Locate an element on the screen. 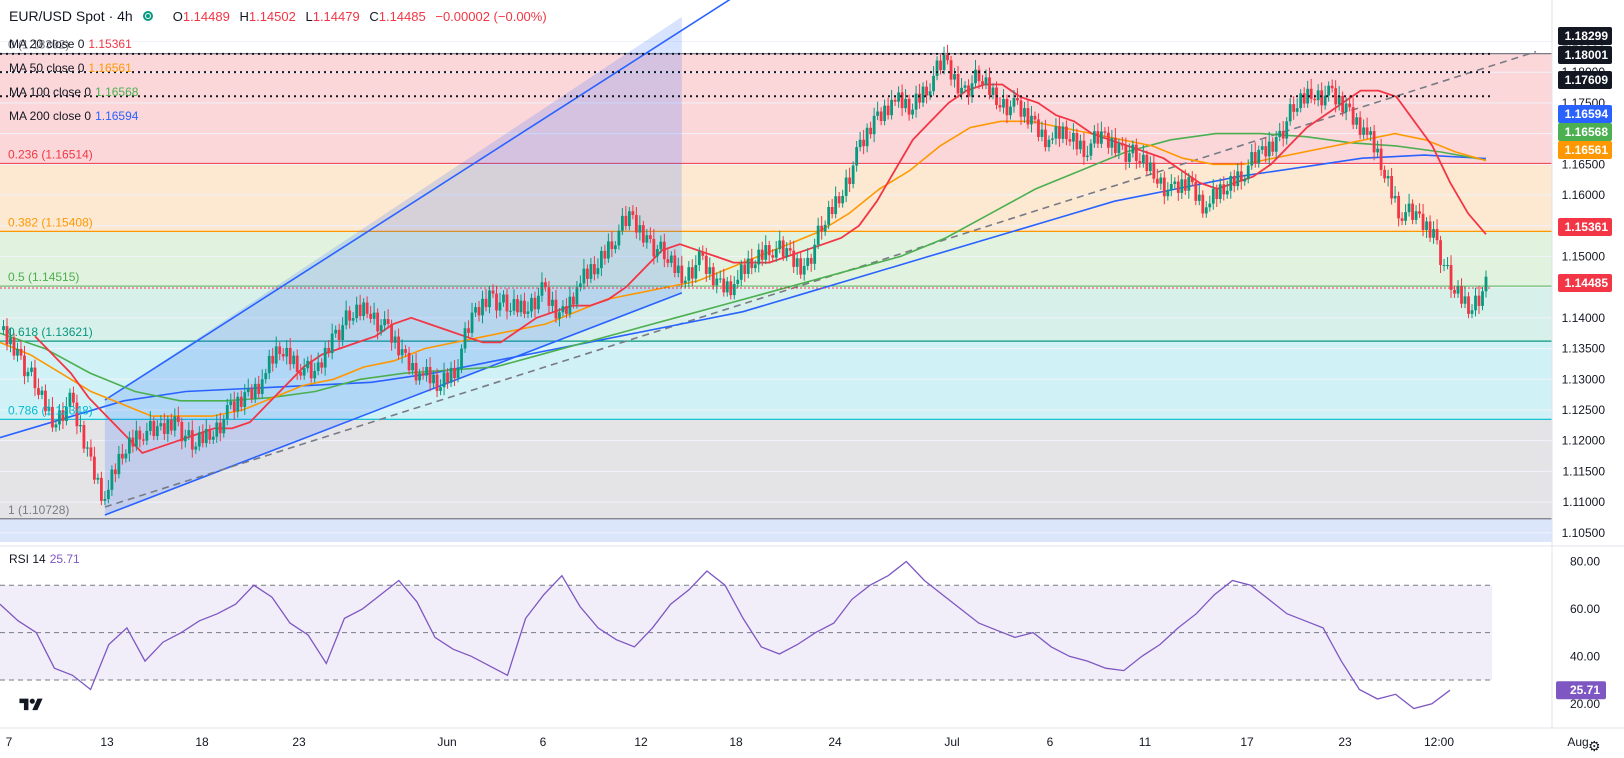  open-label: O is located at coordinates (177, 16).